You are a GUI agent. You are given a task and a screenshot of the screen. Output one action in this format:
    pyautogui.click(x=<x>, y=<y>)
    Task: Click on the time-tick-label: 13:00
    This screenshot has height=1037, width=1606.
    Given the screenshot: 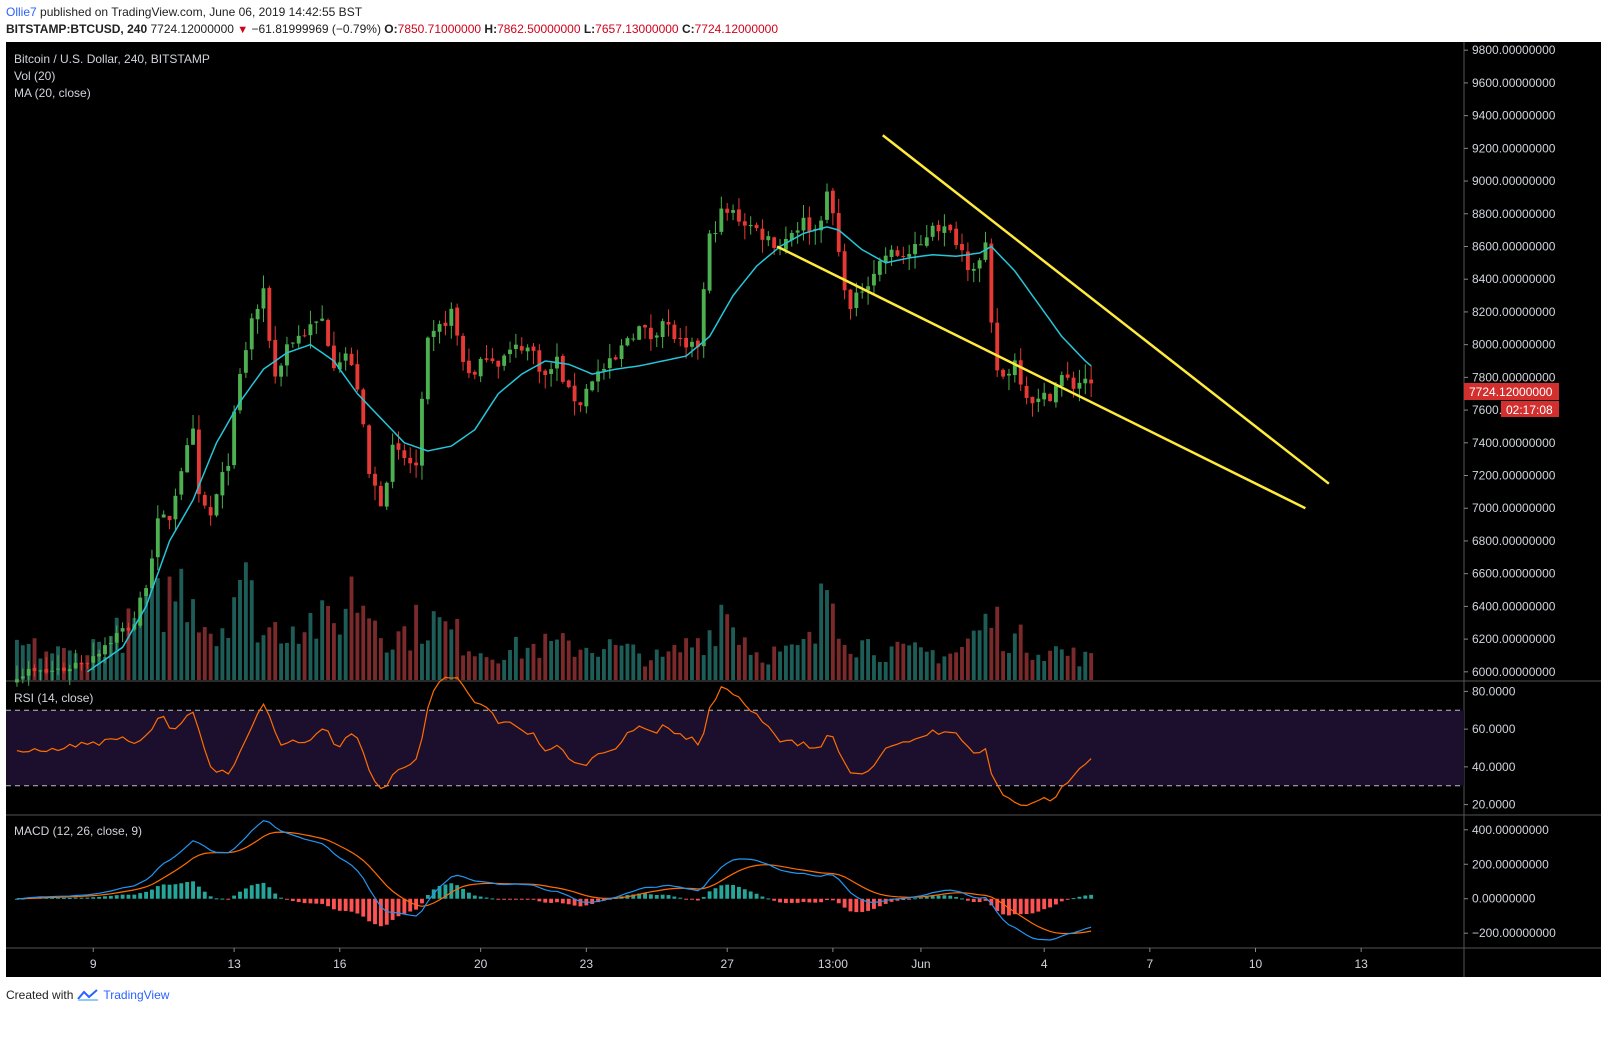 What is the action you would take?
    pyautogui.click(x=833, y=964)
    